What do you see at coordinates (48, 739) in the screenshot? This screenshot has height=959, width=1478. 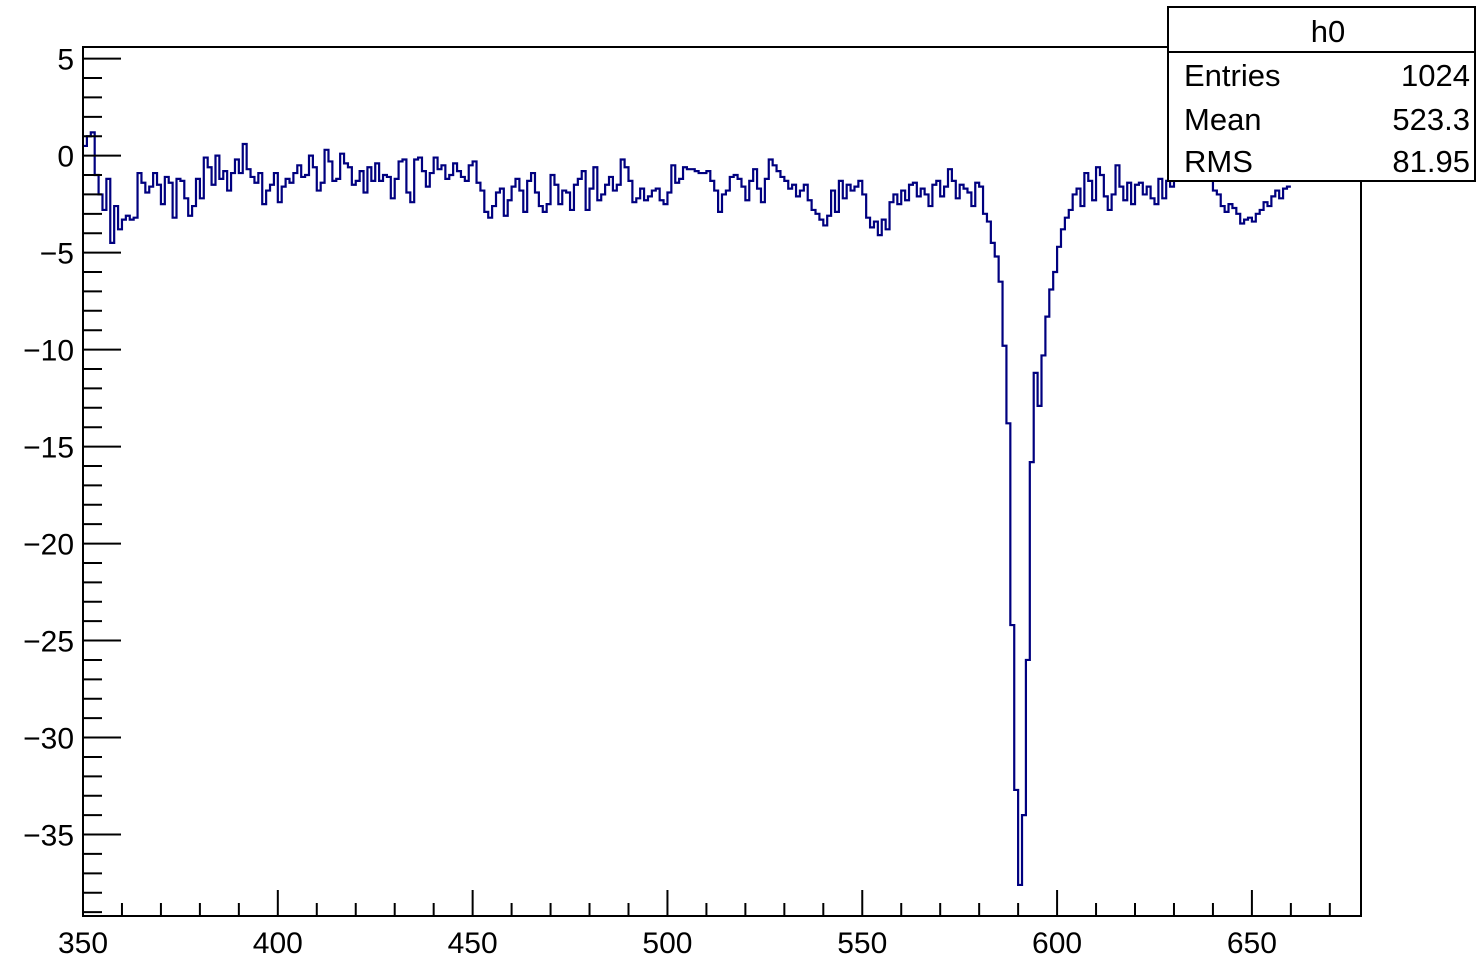 I see `y-tick-label: −30` at bounding box center [48, 739].